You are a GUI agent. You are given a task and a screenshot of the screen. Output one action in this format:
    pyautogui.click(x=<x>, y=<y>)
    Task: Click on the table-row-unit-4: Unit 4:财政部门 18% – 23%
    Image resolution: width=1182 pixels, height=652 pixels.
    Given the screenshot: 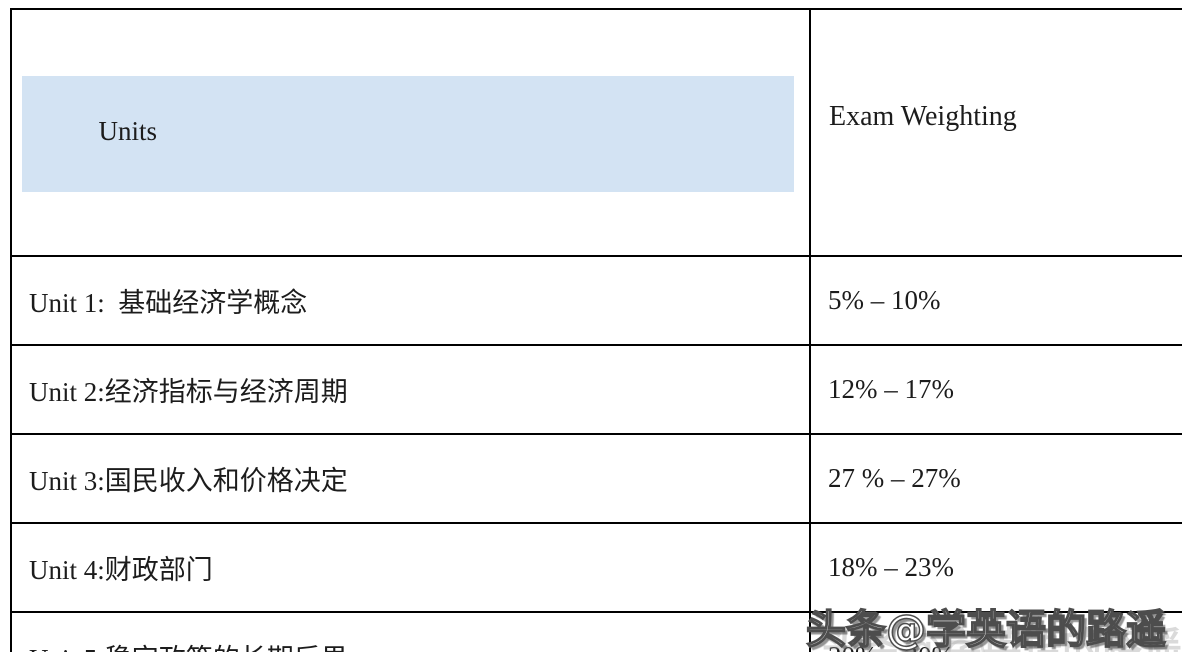 What is the action you would take?
    pyautogui.click(x=596, y=567)
    